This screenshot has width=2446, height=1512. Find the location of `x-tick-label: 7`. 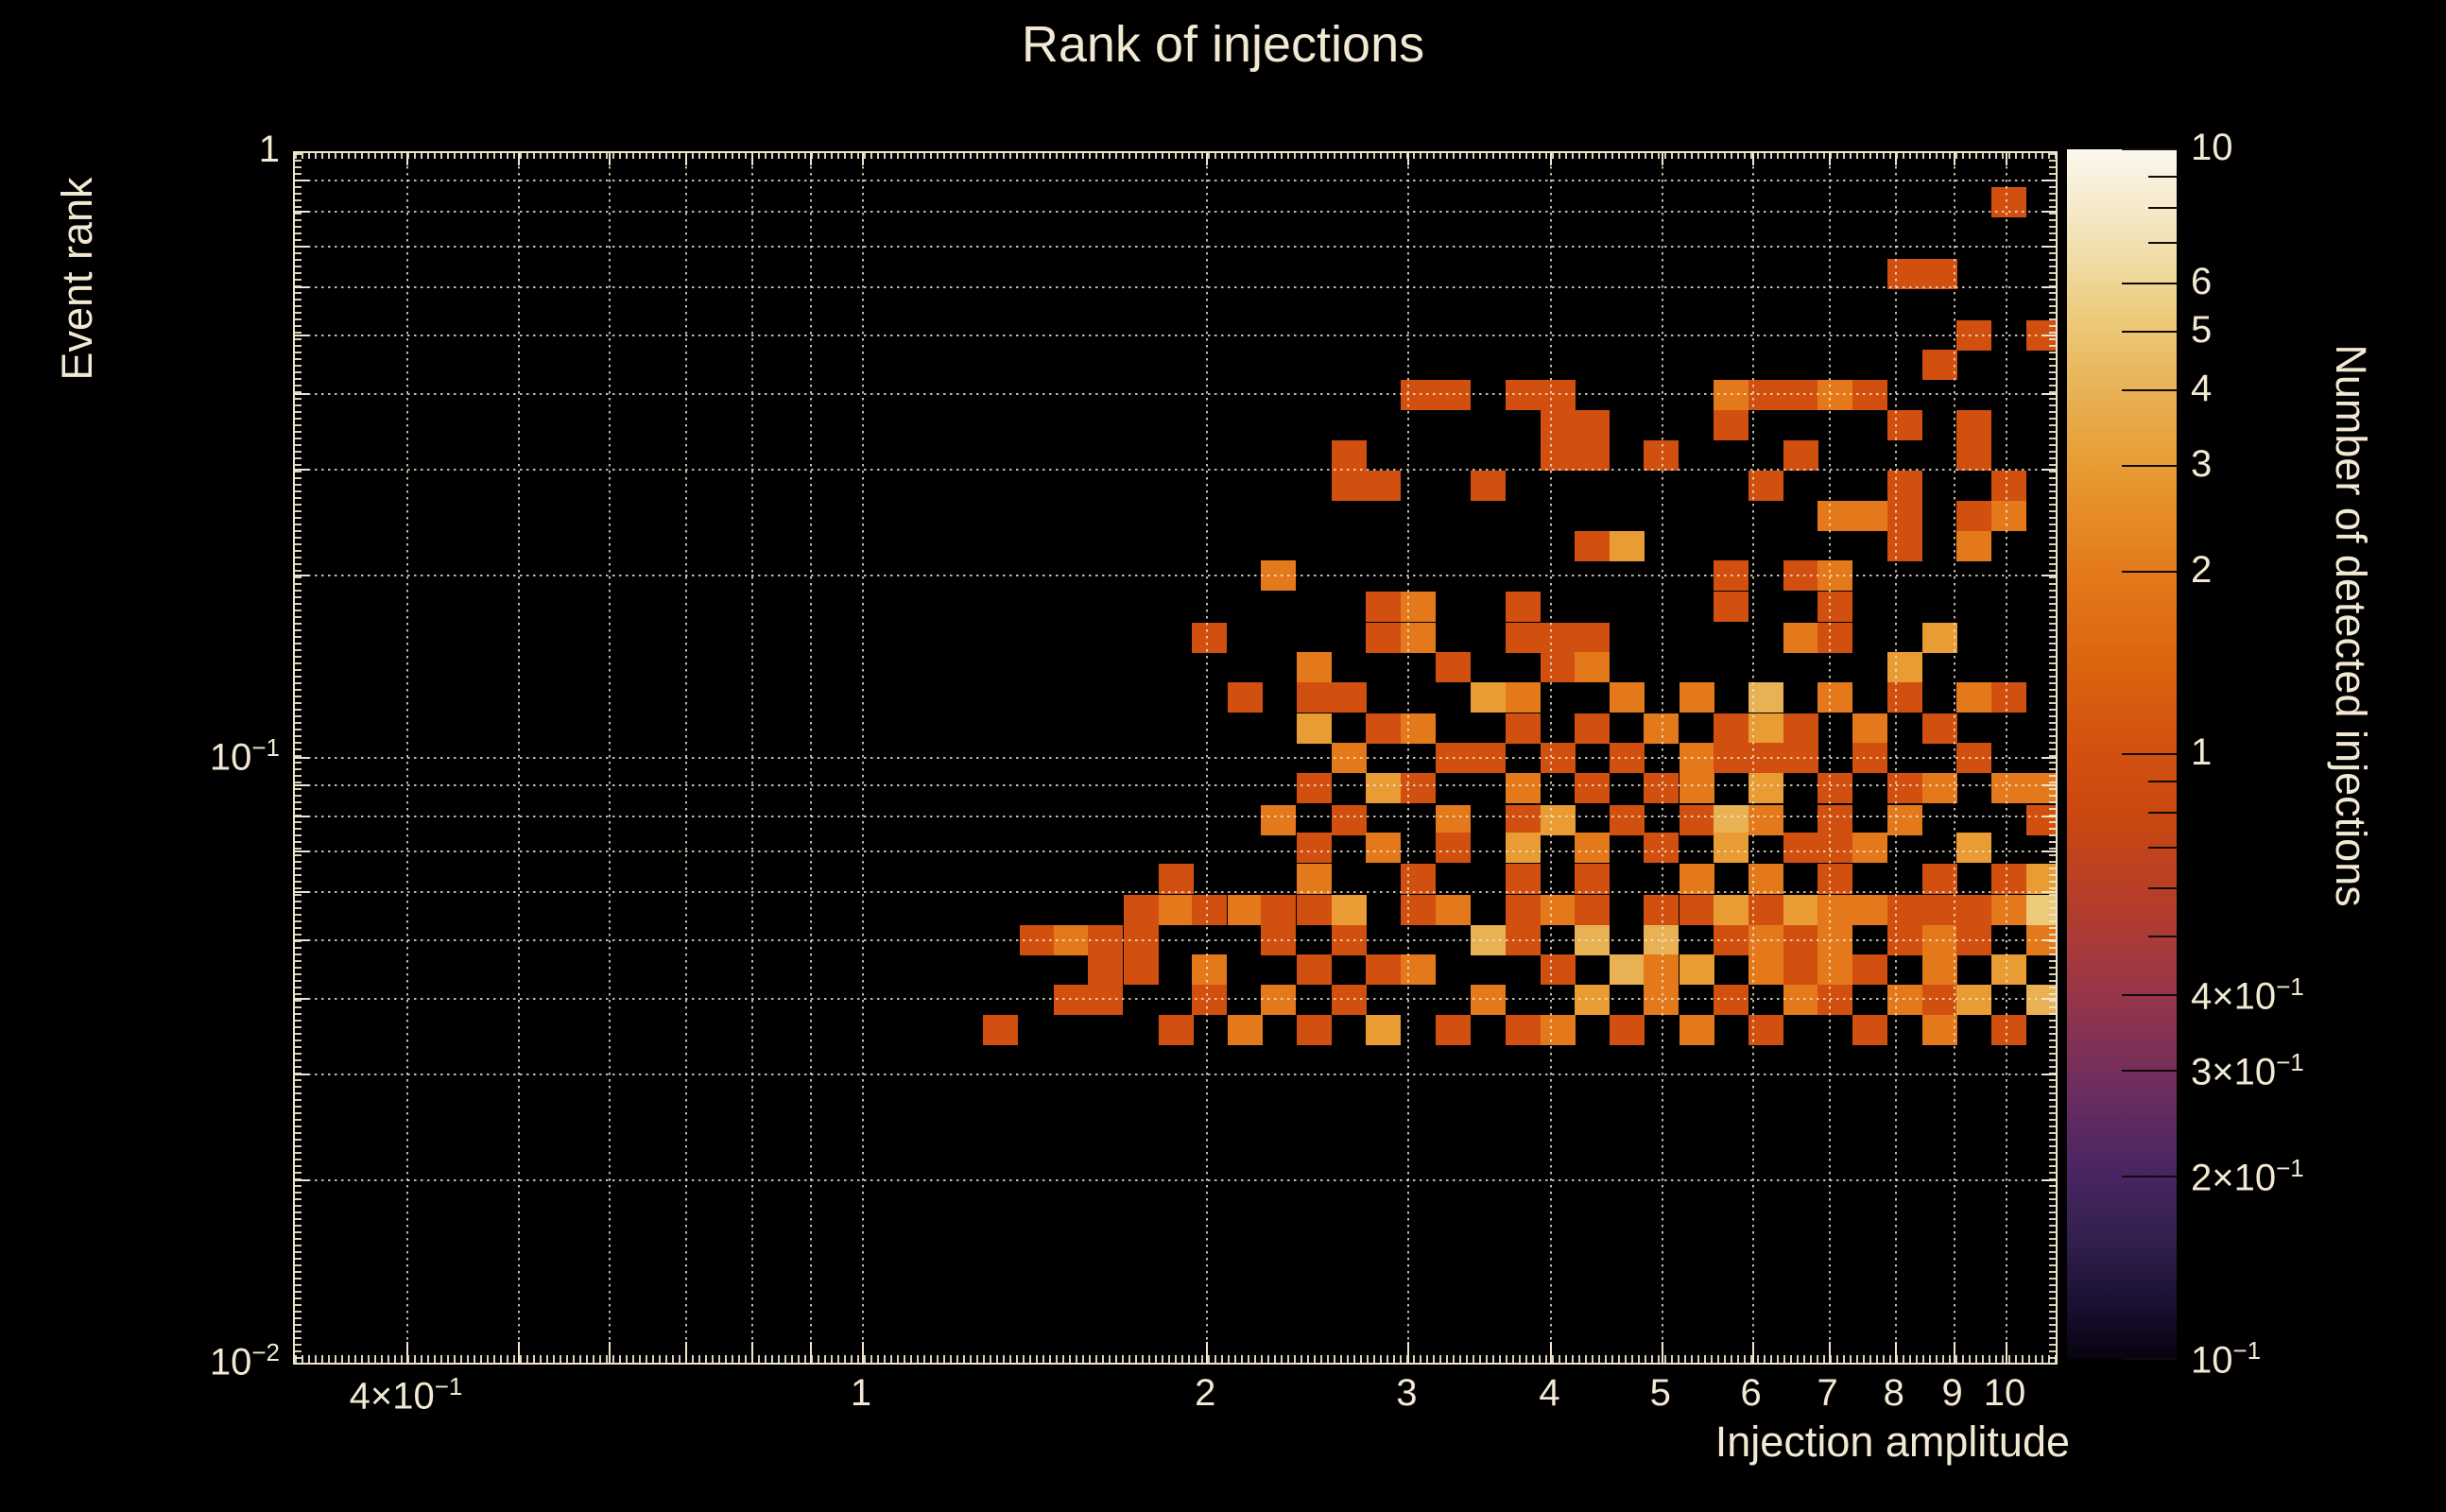

x-tick-label: 7 is located at coordinates (1827, 1393).